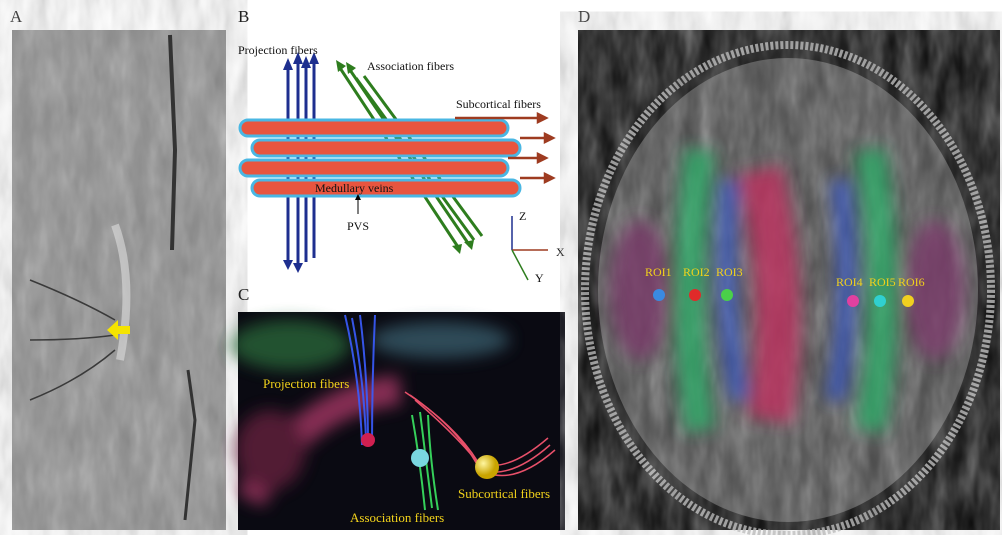 This screenshot has width=1002, height=535. Describe the element at coordinates (560, 252) in the screenshot. I see `axis-label: X` at that location.